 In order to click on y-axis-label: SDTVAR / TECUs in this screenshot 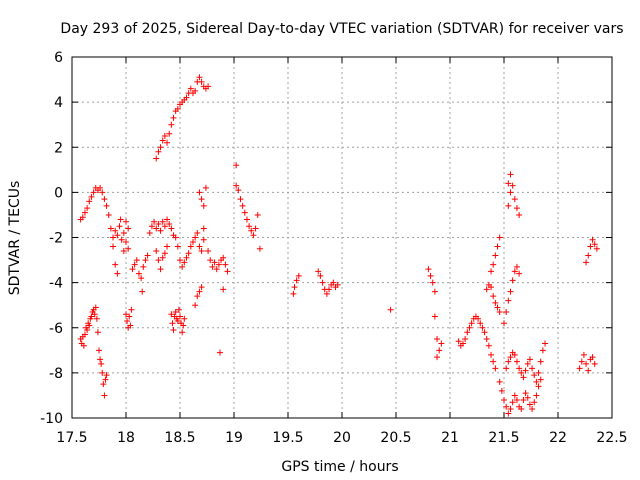, I will do `click(15, 238)`.